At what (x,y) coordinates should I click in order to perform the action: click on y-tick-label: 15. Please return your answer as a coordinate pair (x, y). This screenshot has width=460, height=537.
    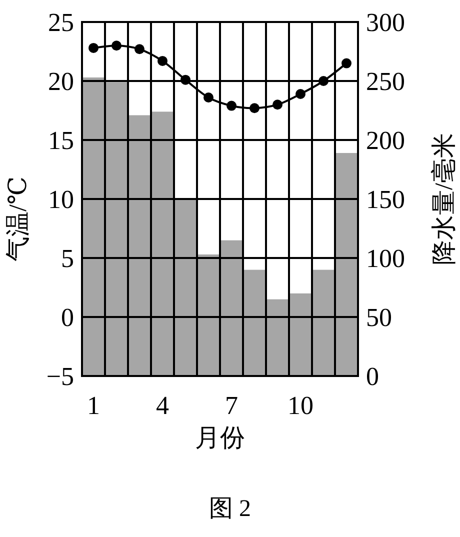
    Looking at the image, I should click on (61, 140).